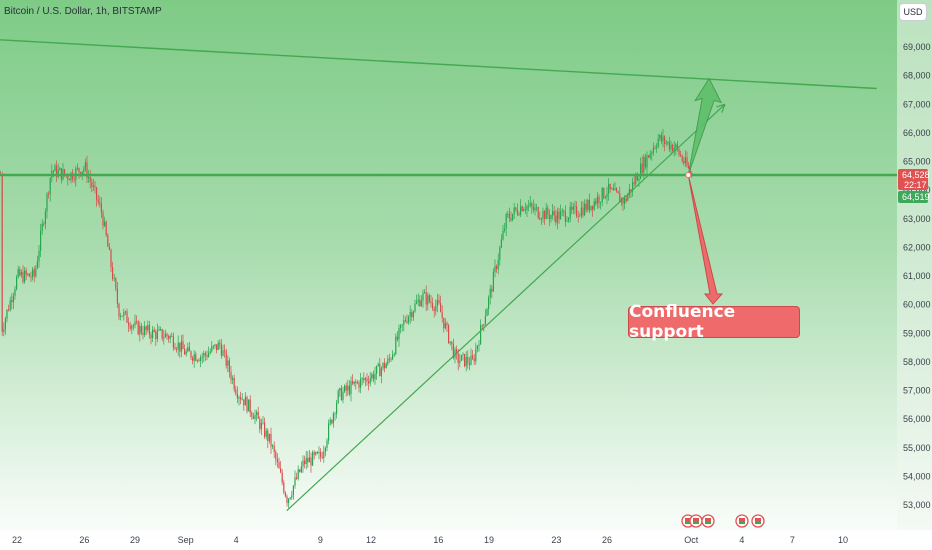 The height and width of the screenshot is (550, 932). I want to click on countdown-value: 22:17, so click(915, 185).